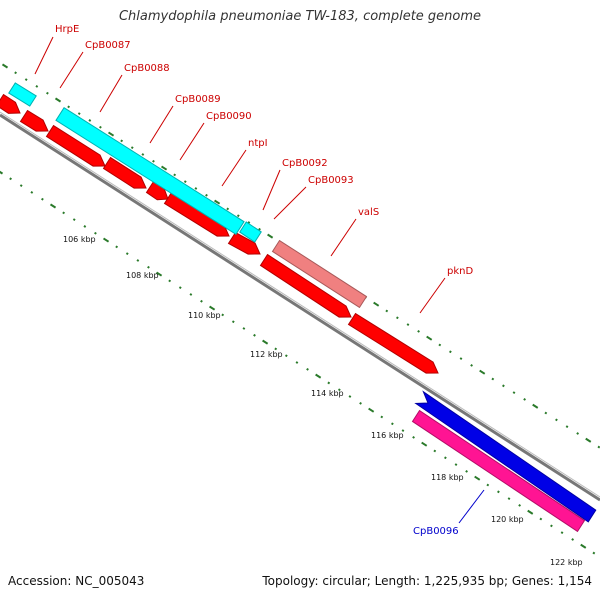  What do you see at coordinates (319, 274) in the screenshot?
I see `salmon-feature` at bounding box center [319, 274].